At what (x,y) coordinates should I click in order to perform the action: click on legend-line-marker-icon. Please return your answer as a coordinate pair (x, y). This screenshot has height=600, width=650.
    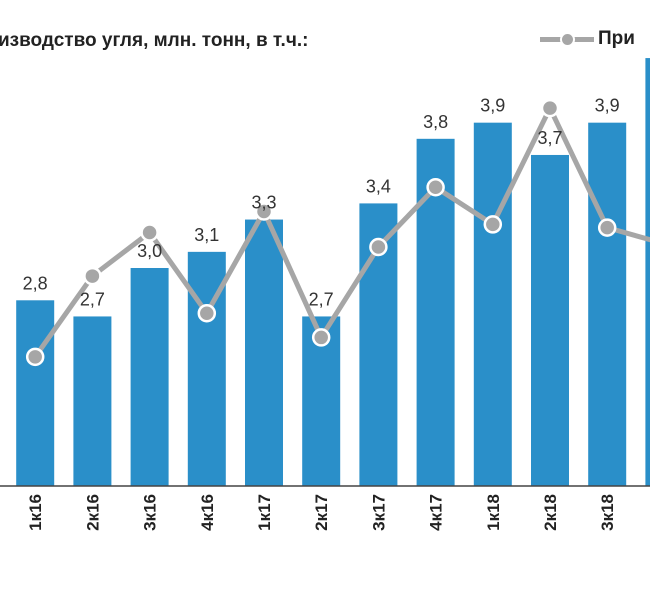
    Looking at the image, I should click on (567, 39).